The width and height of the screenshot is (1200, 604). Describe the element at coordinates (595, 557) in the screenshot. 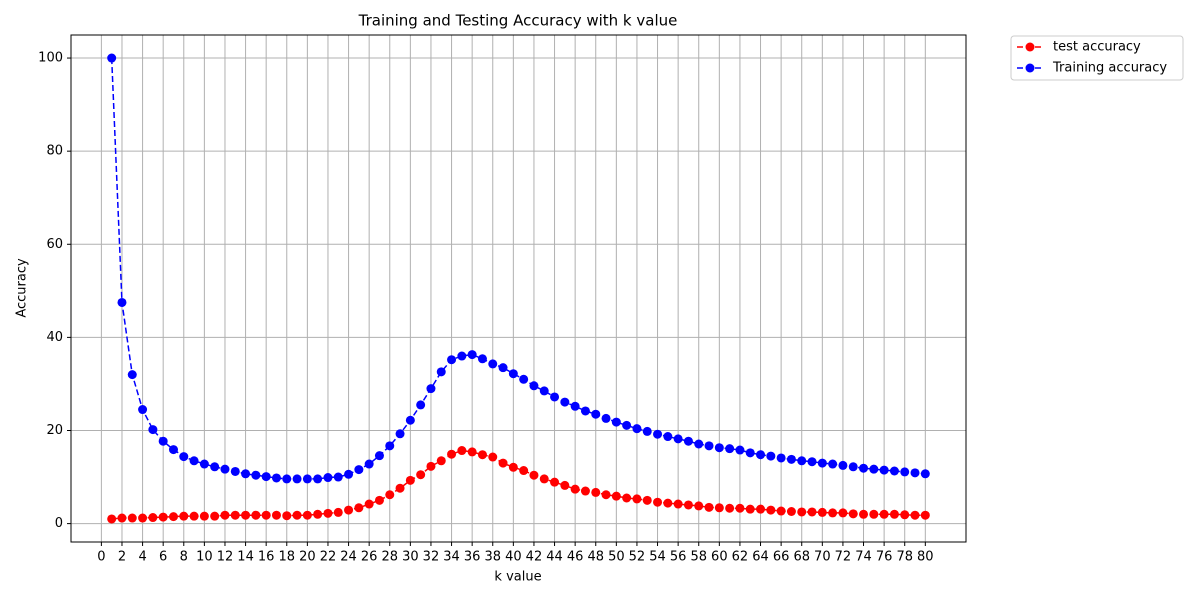

I see `x-tick-label: 48` at that location.